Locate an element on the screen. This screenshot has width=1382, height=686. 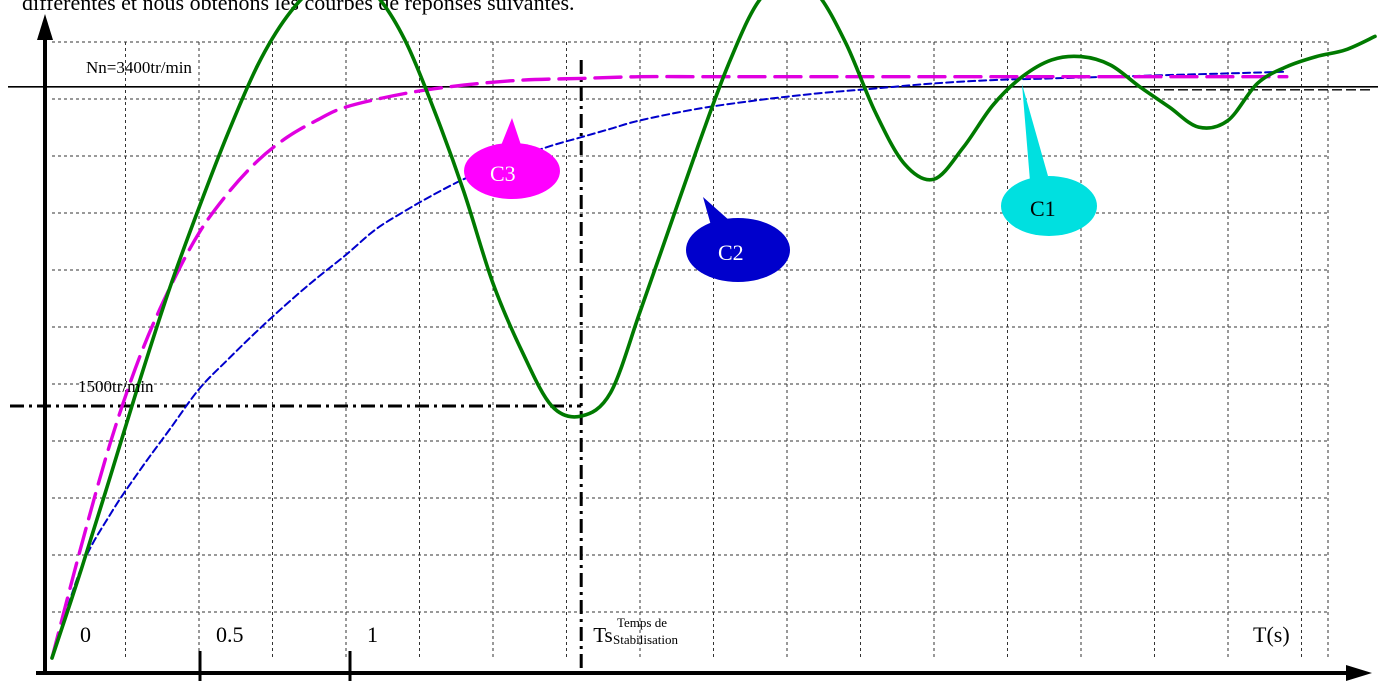
reference-label-nominal: Nn=3400tr/min is located at coordinates (139, 67).